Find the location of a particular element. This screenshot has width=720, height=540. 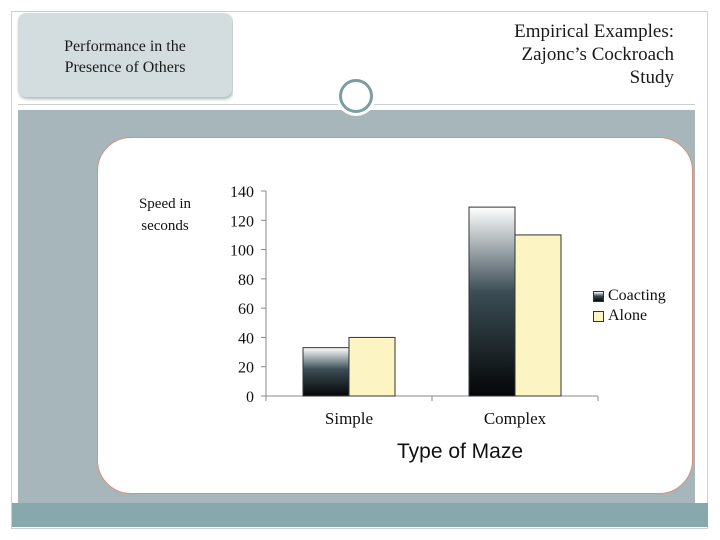

section-title: Performance in the Presence of Others is located at coordinates (125, 57).